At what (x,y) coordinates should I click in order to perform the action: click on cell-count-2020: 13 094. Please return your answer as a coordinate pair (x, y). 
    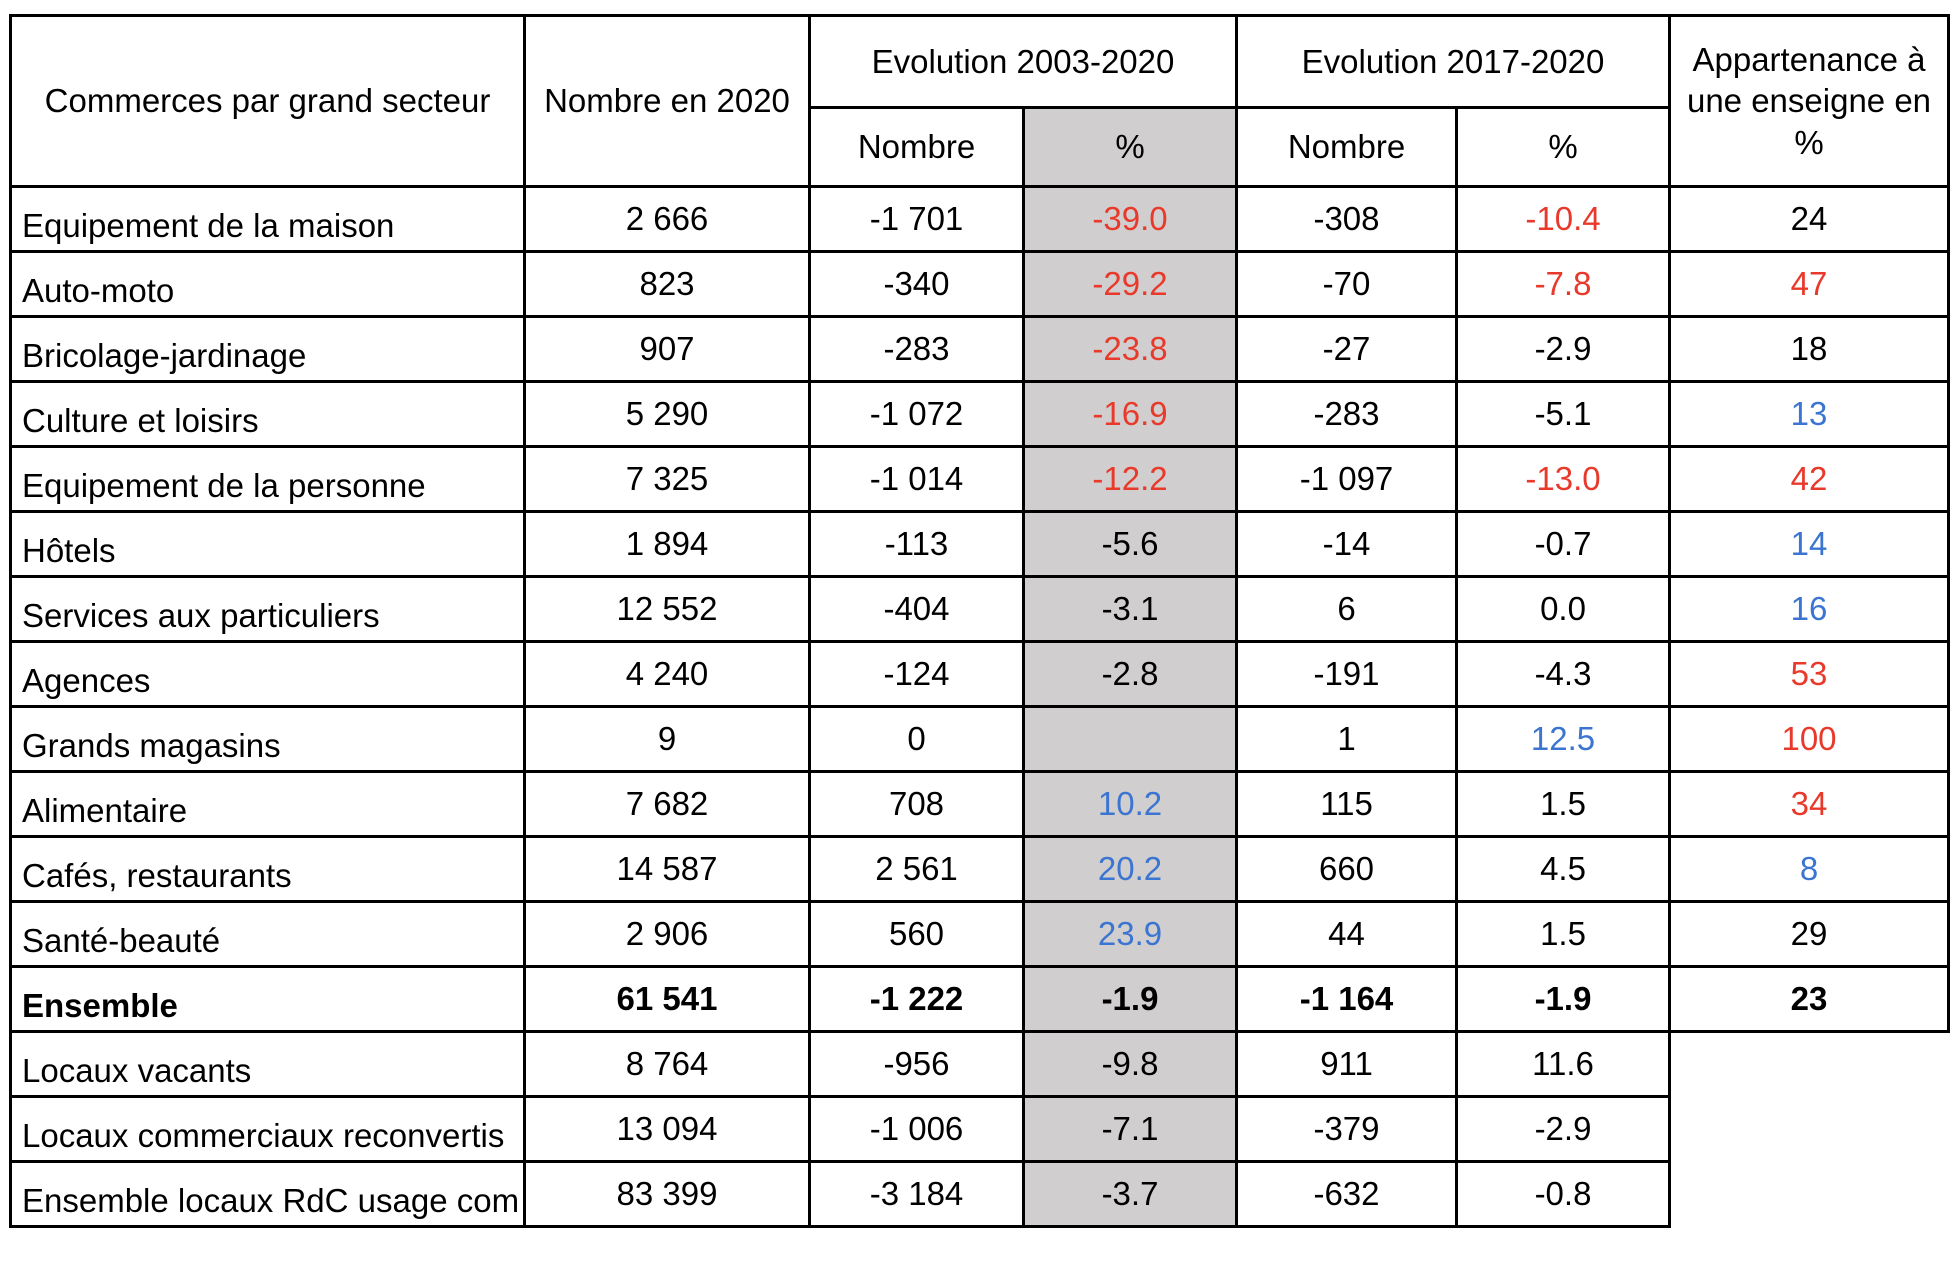
    Looking at the image, I should click on (667, 1129).